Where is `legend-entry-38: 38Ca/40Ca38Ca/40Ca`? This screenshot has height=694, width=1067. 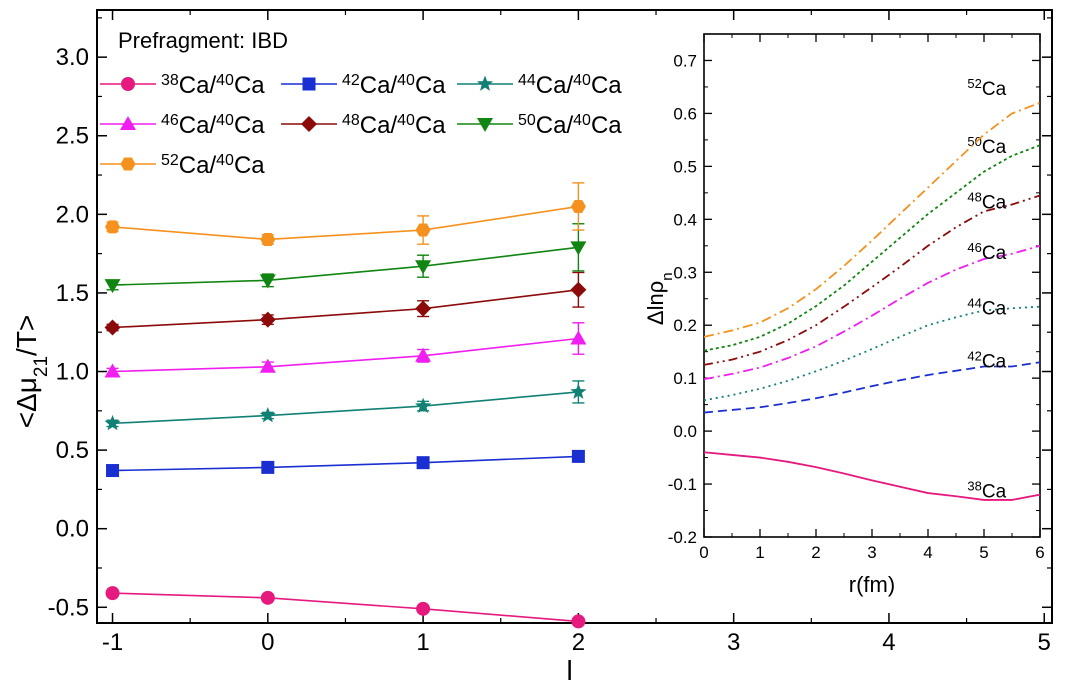
legend-entry-38: 38Ca/40Ca38Ca/40Ca is located at coordinates (182, 86).